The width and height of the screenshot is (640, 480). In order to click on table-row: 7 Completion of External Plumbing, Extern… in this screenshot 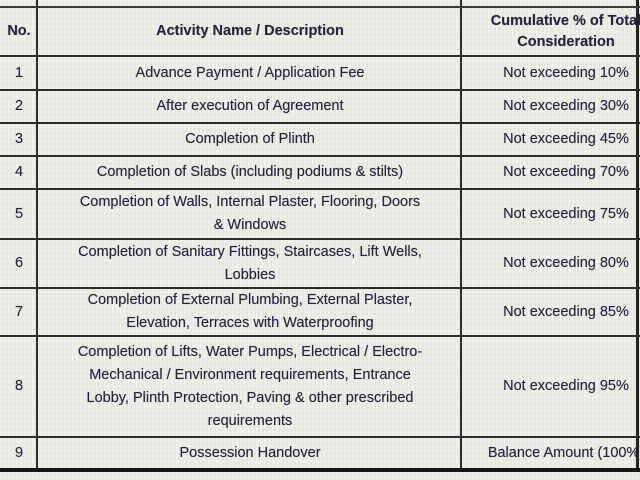, I will do `click(320, 313)`.